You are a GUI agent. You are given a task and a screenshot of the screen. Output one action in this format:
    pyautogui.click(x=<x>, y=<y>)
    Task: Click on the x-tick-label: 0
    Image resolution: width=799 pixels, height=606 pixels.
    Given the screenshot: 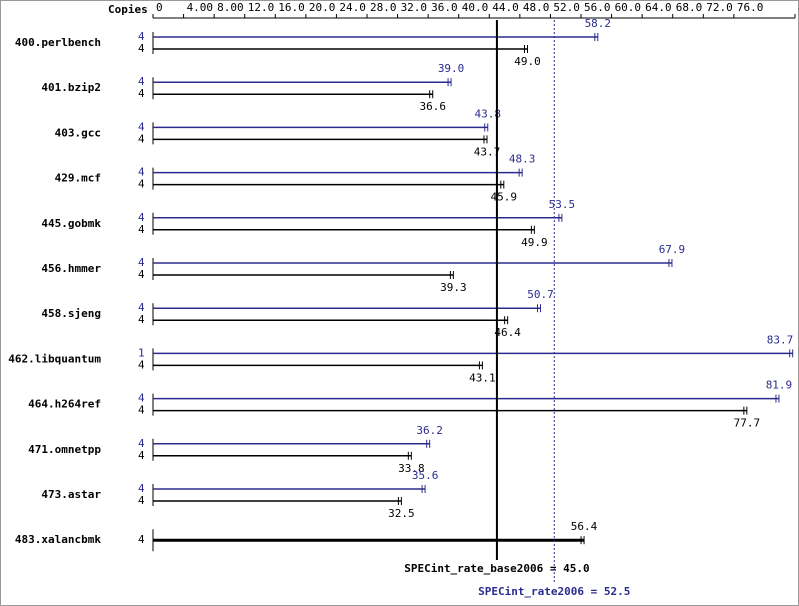 What is the action you would take?
    pyautogui.click(x=159, y=7)
    